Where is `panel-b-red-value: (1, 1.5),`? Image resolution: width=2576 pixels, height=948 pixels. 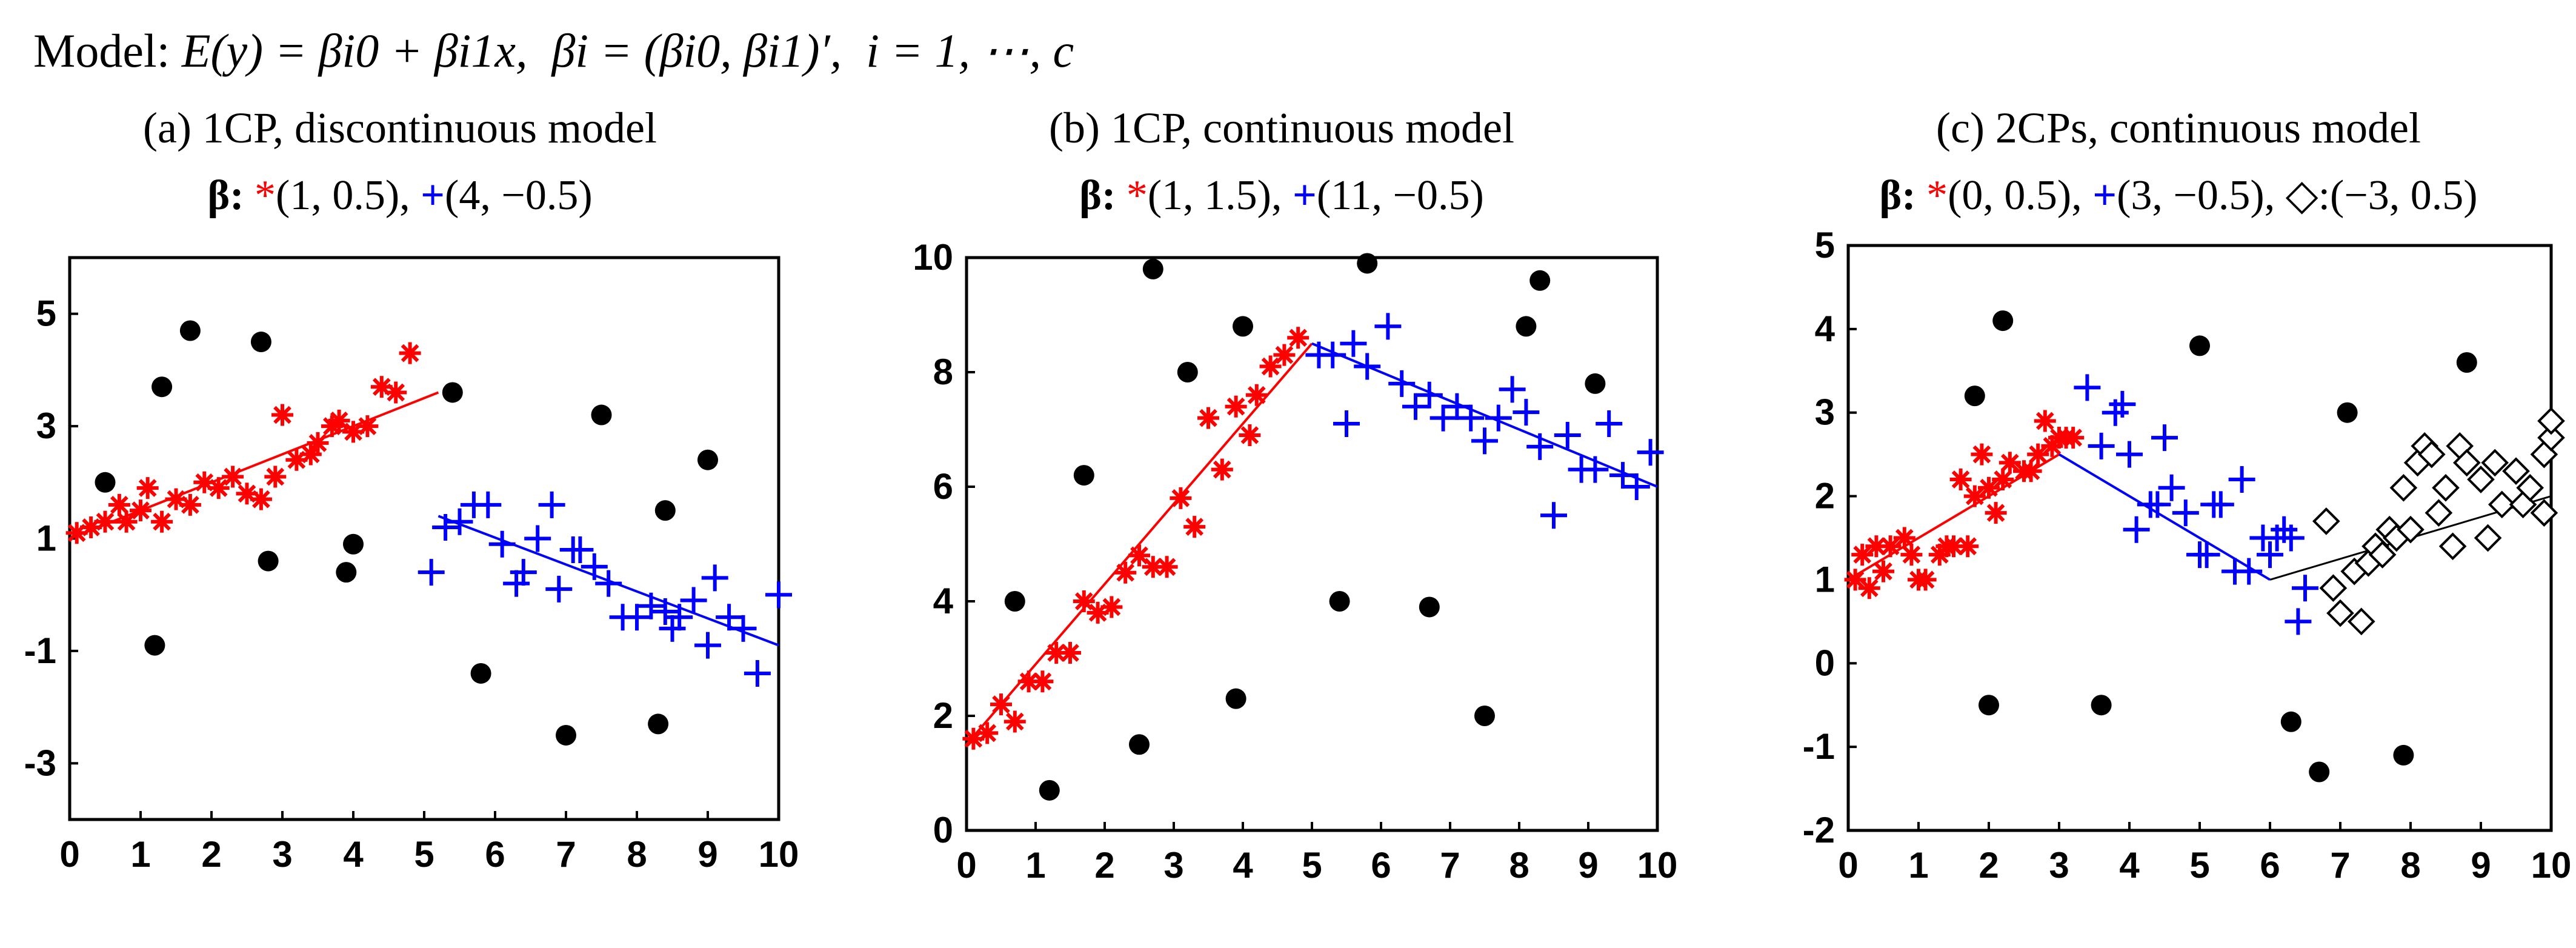 panel-b-red-value: (1, 1.5), is located at coordinates (1215, 196).